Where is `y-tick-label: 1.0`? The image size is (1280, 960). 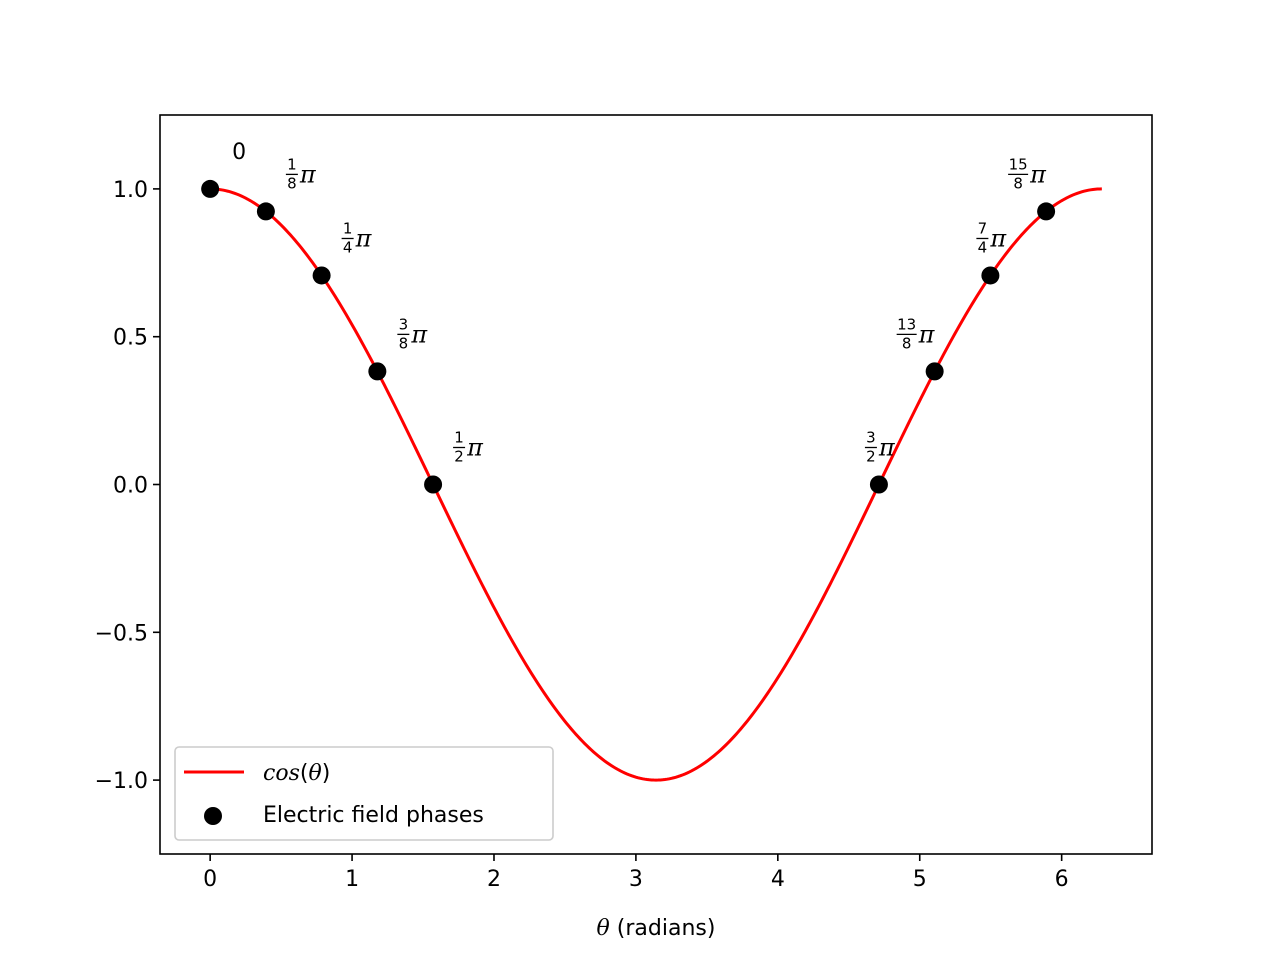 y-tick-label: 1.0 is located at coordinates (130, 190).